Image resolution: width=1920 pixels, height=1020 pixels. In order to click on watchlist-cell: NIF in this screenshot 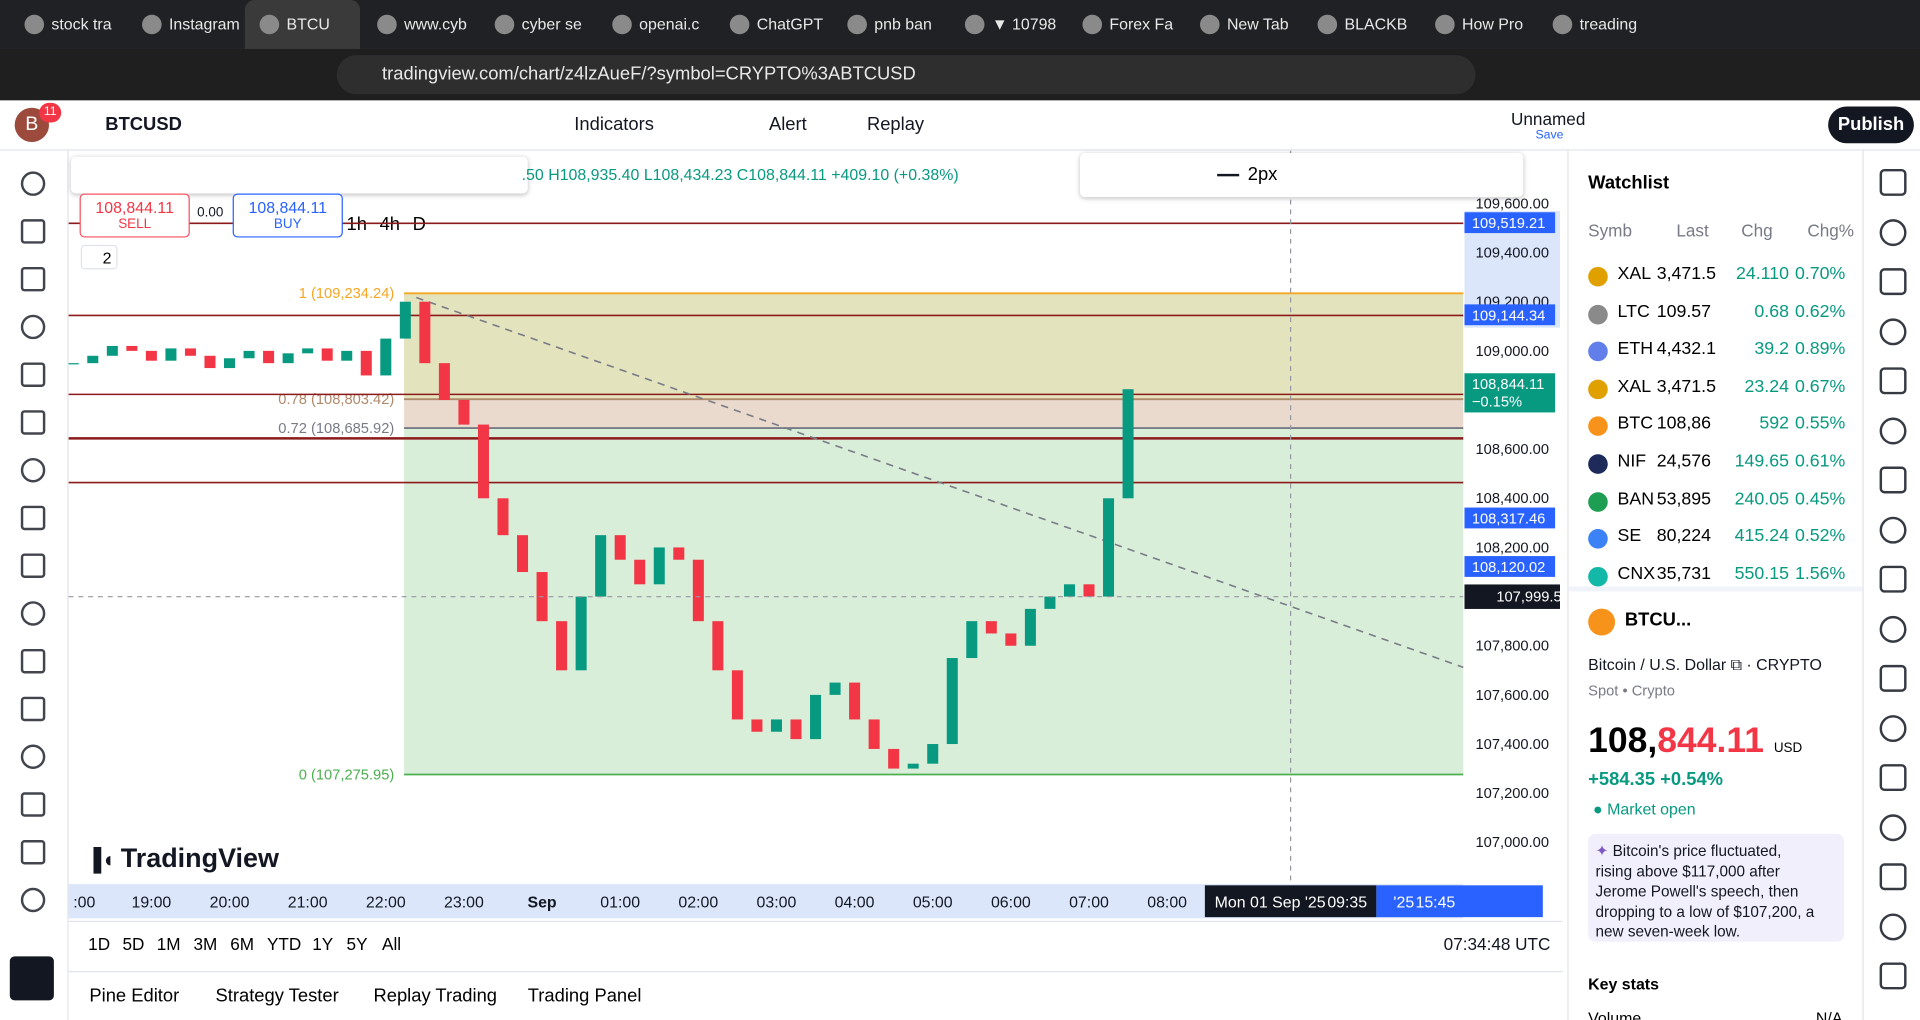, I will do `click(1632, 461)`.